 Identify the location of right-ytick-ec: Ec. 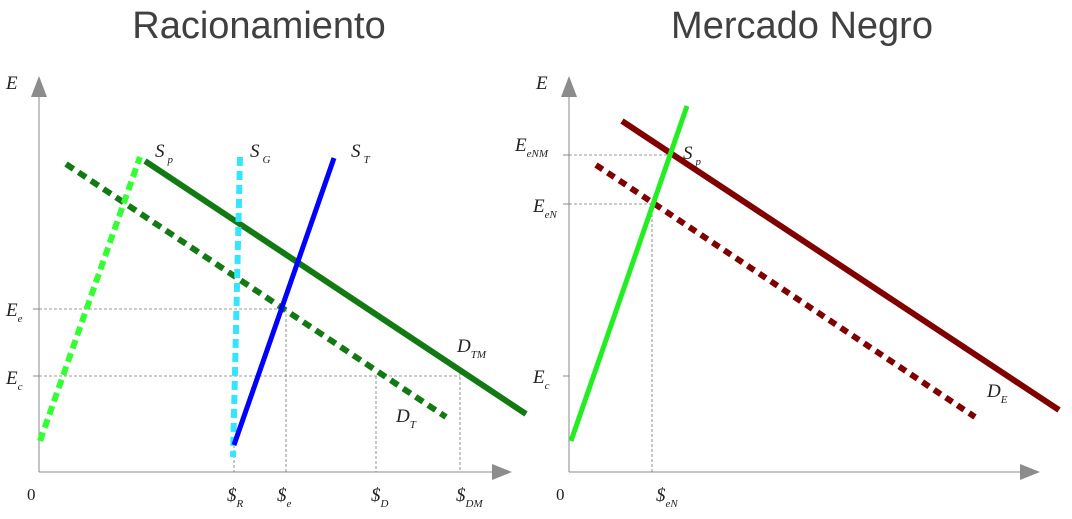
(541, 379).